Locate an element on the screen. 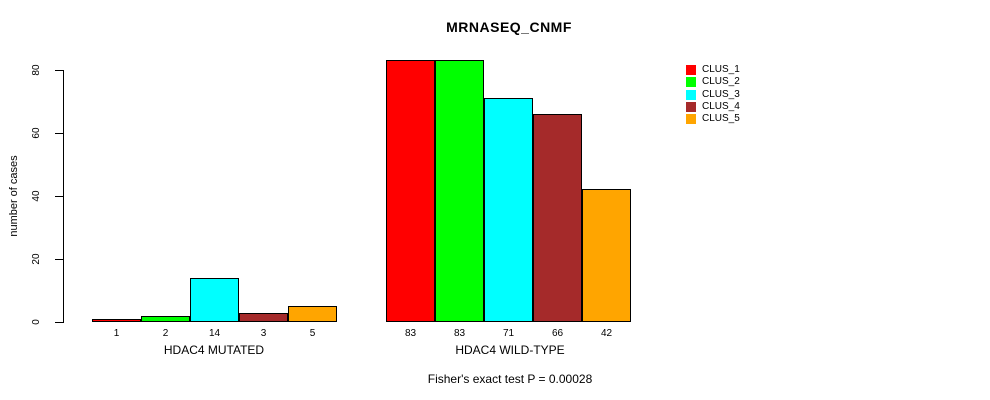 Image resolution: width=990 pixels, height=400 pixels. y-tick-label: 40 is located at coordinates (36, 196).